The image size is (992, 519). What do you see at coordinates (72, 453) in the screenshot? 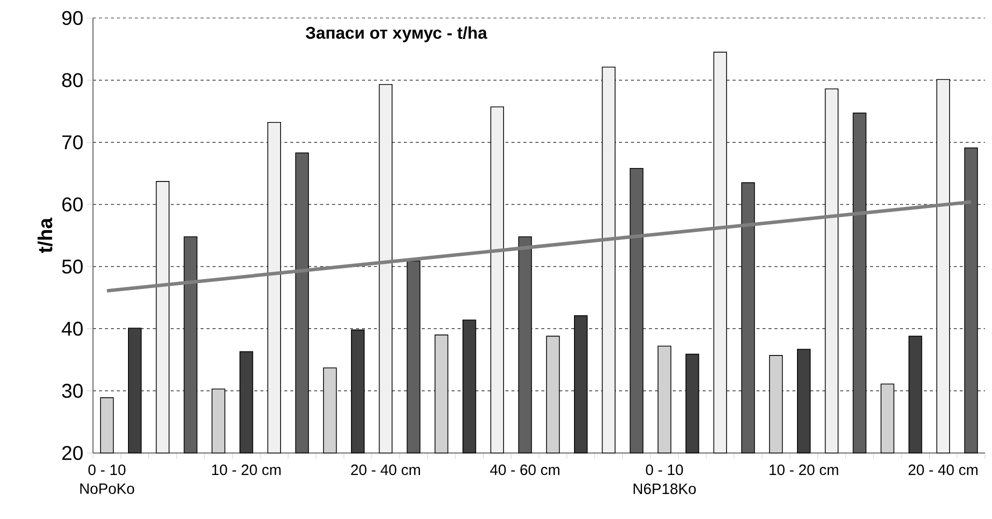
I see `y-tick-label: 20` at bounding box center [72, 453].